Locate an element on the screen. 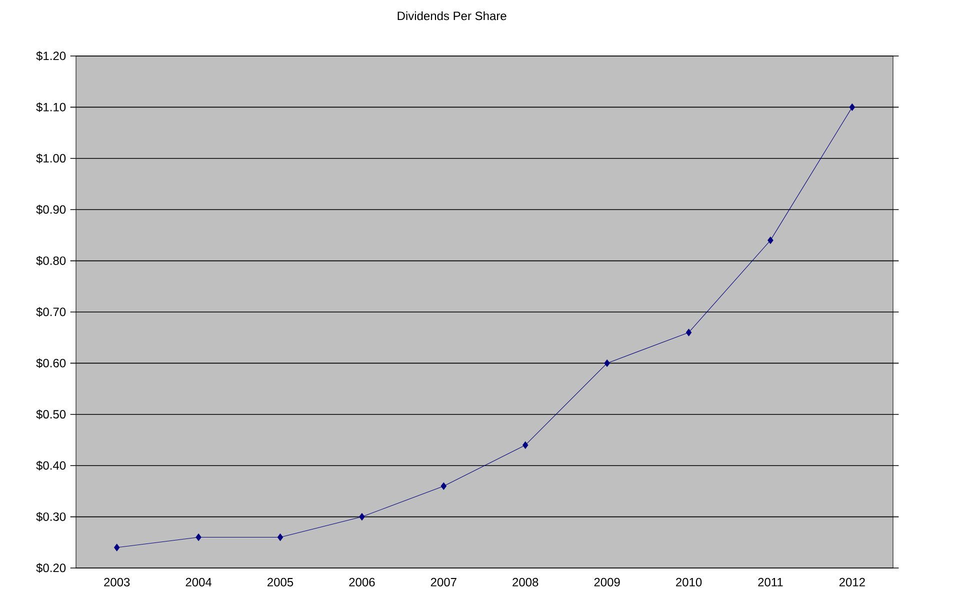 The image size is (960, 613). y-tick-label: $1.20 is located at coordinates (51, 56).